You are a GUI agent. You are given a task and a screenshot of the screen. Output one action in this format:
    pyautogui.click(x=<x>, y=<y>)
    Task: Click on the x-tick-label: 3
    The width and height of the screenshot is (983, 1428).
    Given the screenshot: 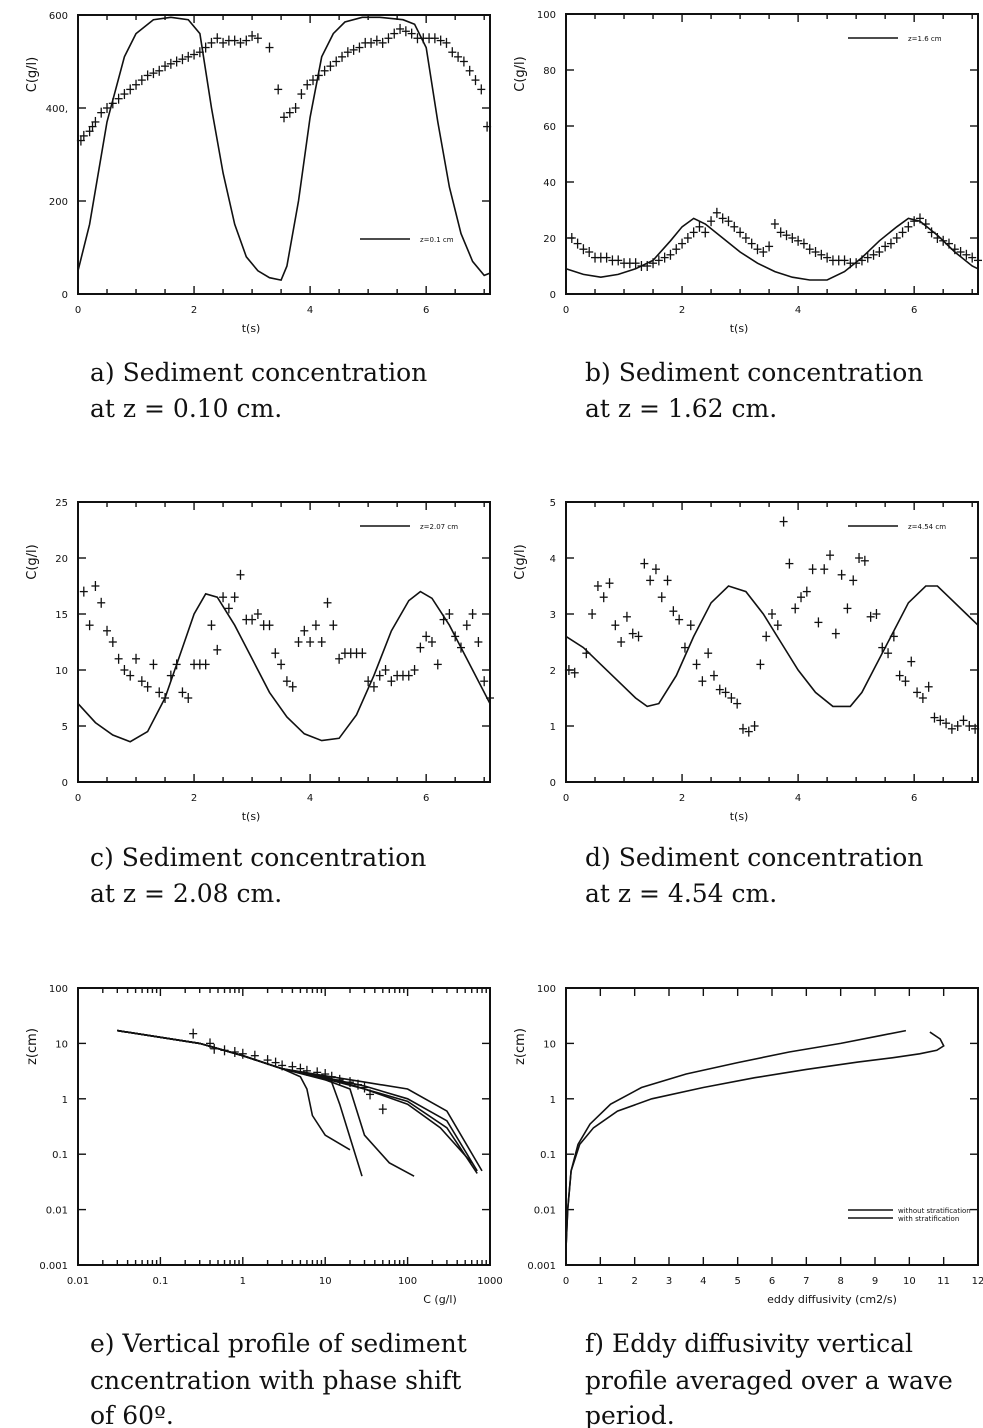 What is the action you would take?
    pyautogui.click(x=669, y=1281)
    